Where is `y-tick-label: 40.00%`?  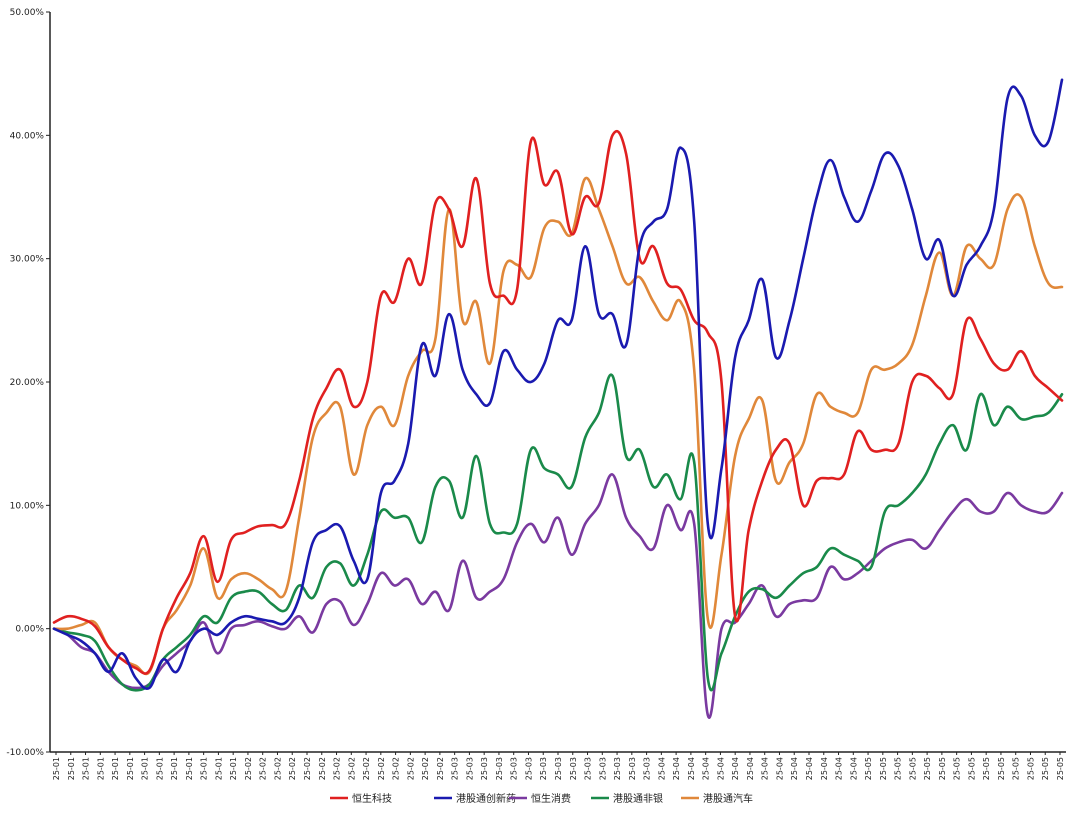 y-tick-label: 40.00% is located at coordinates (27, 136).